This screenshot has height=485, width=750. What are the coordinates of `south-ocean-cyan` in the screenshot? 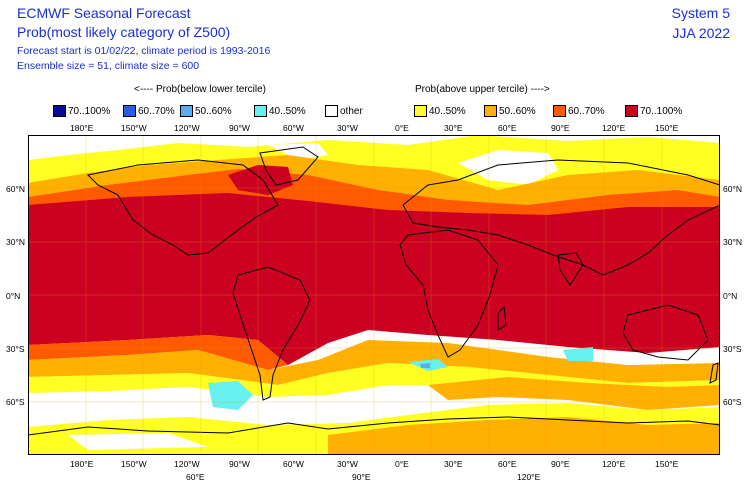 It's located at (230, 395).